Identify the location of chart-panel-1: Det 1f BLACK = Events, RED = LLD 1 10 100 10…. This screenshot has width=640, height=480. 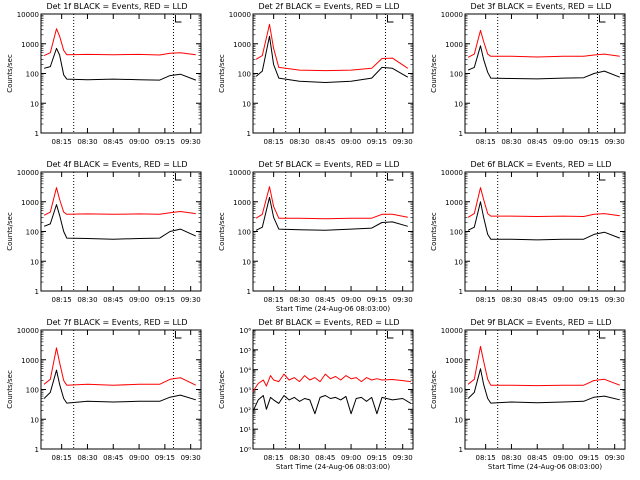
(104, 74).